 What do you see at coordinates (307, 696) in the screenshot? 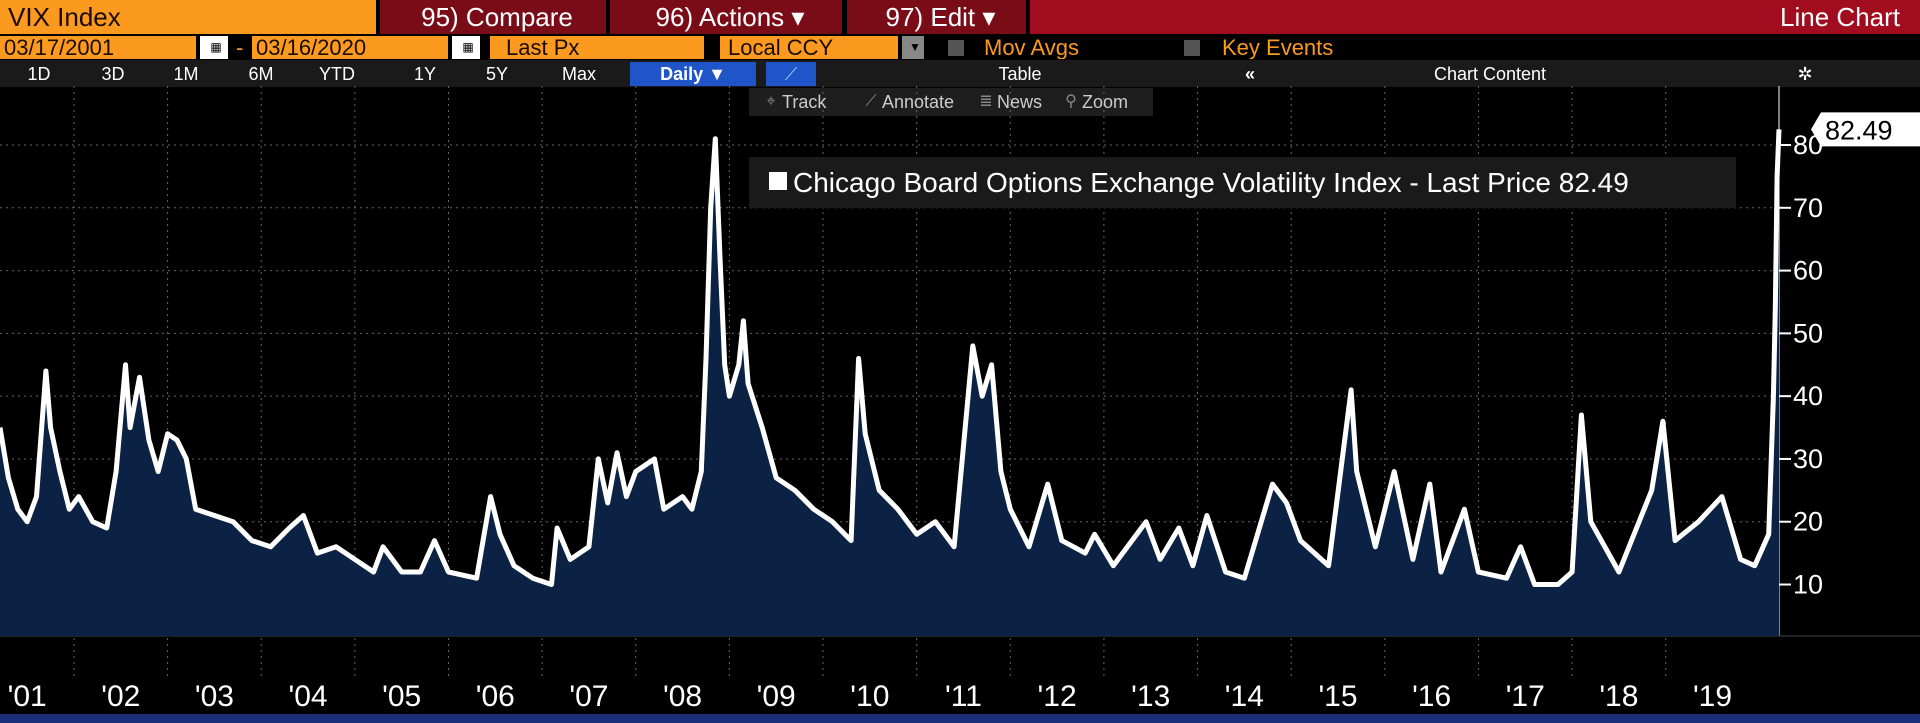
I see `x-tick-label: '04` at bounding box center [307, 696].